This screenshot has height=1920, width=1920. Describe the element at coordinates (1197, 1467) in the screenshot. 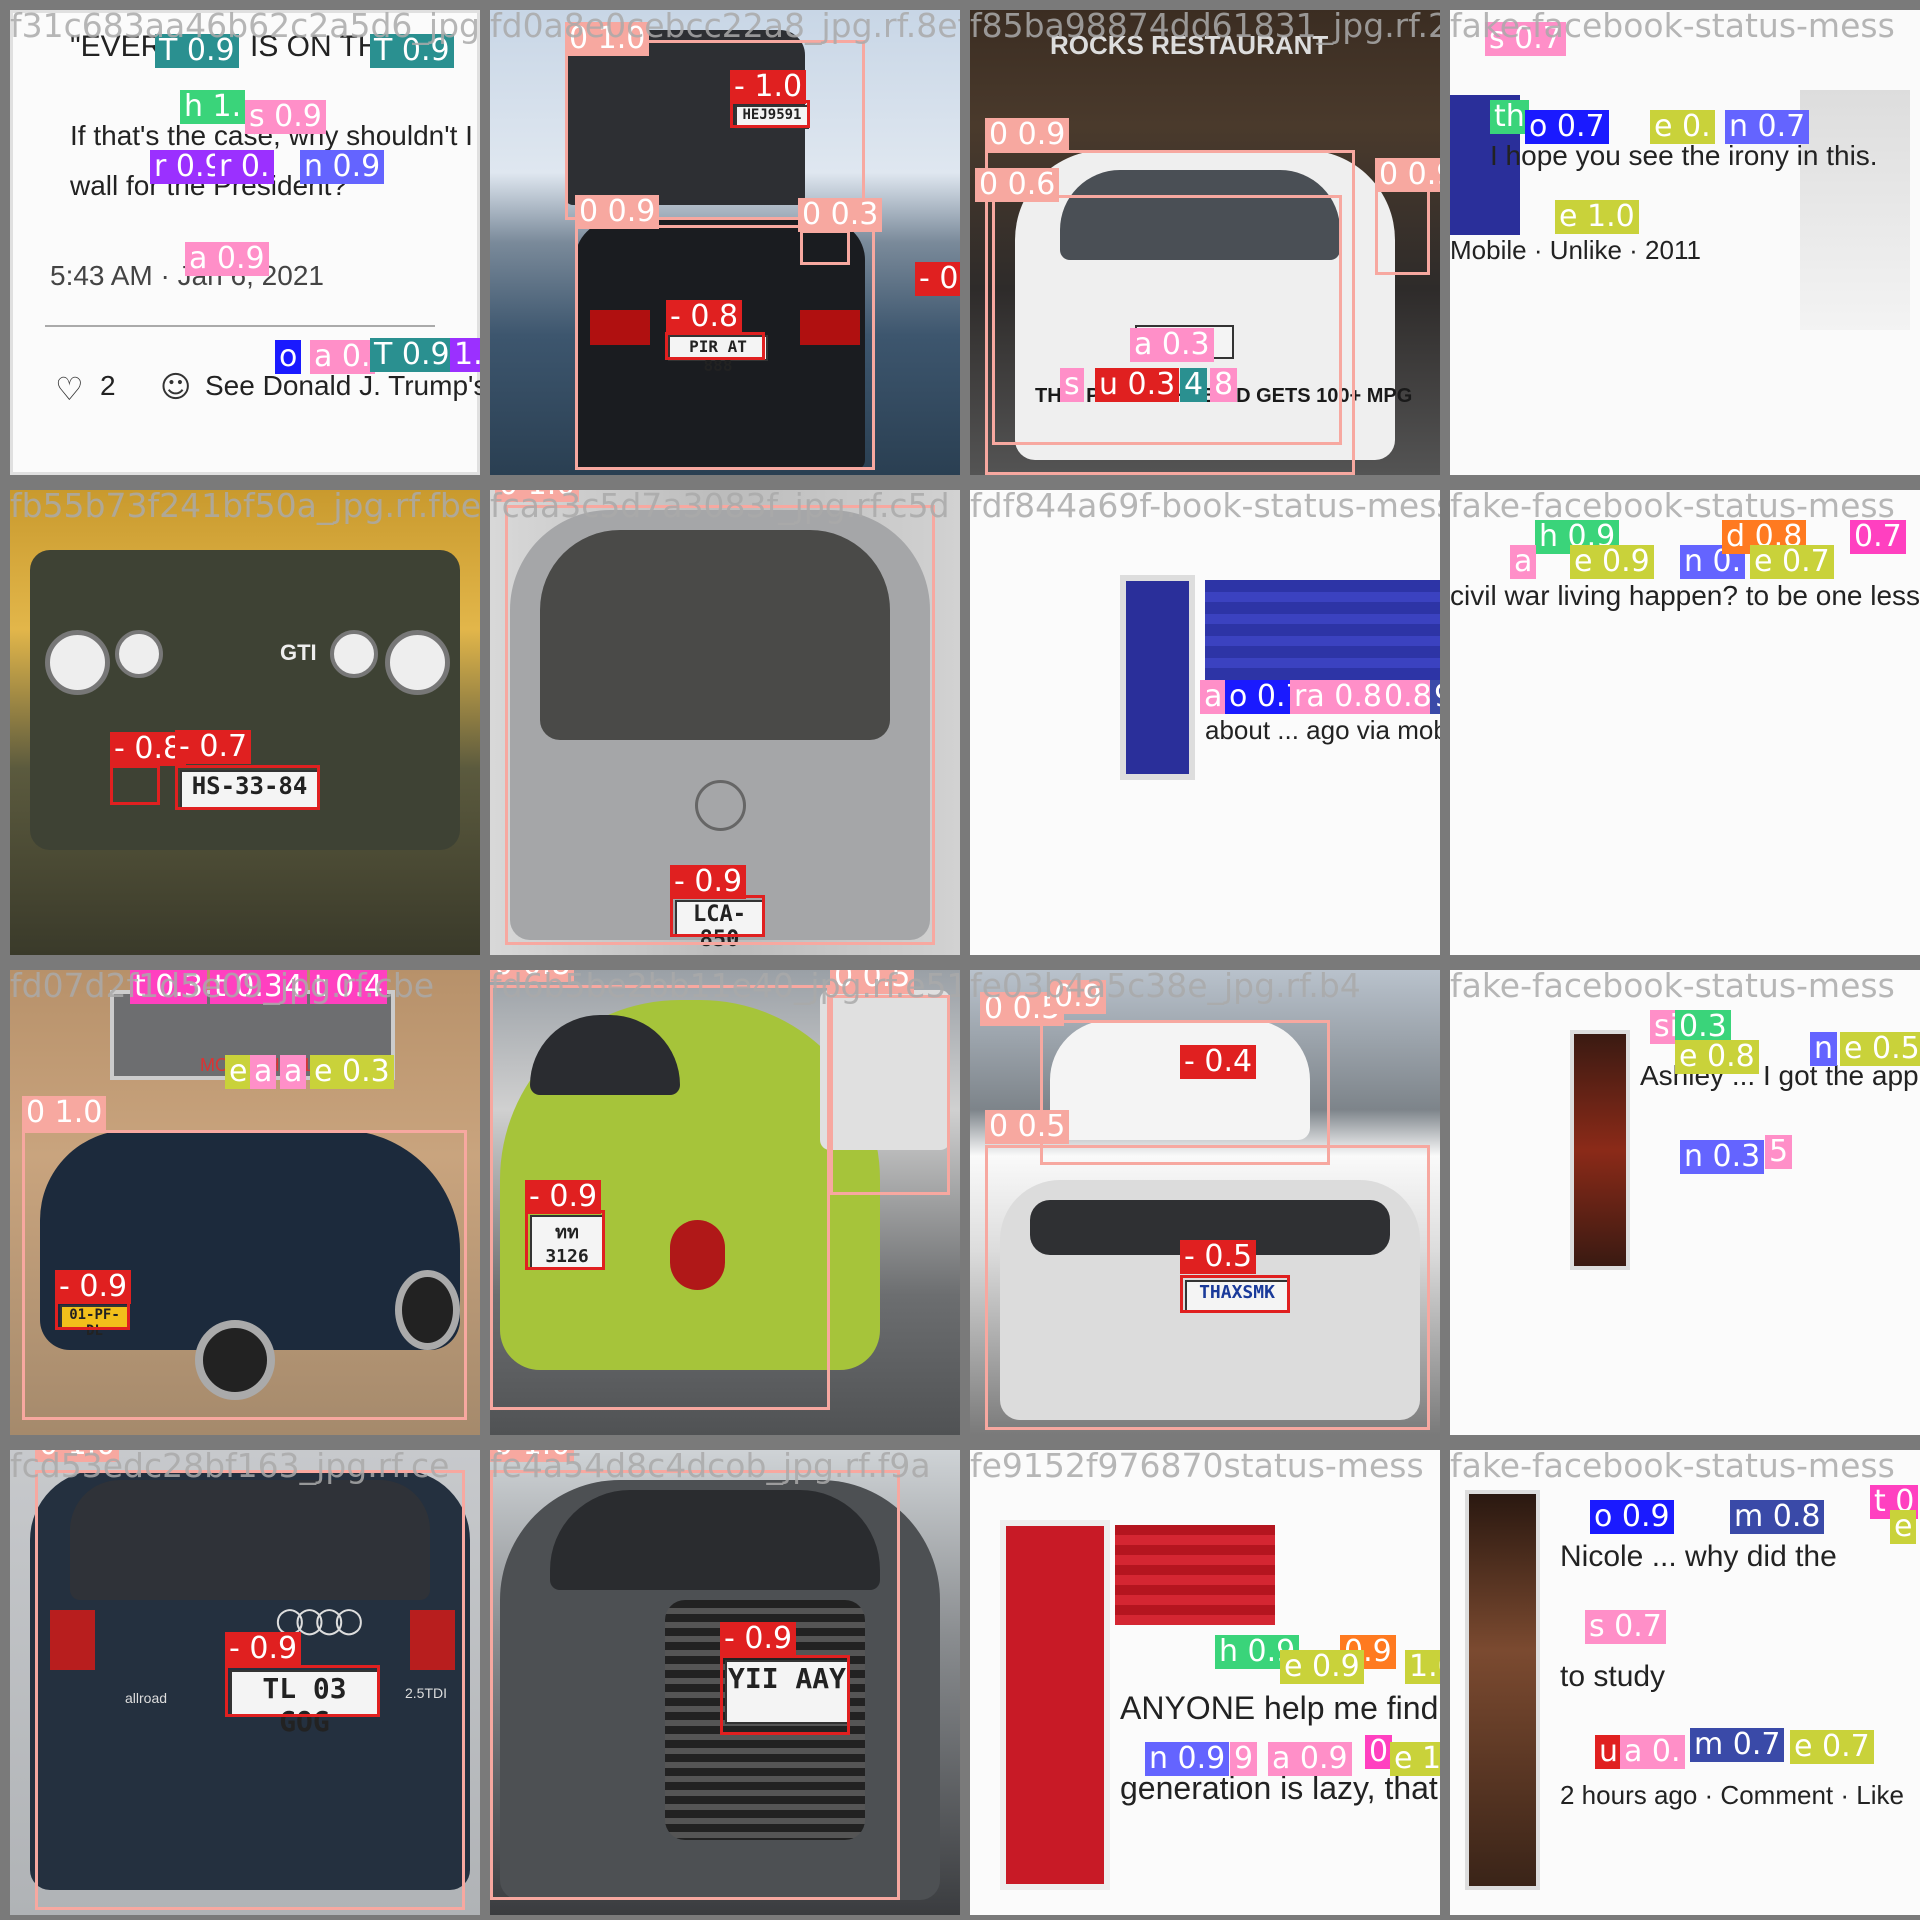

I see `tile-filename: fe9152f976870status-mess` at that location.